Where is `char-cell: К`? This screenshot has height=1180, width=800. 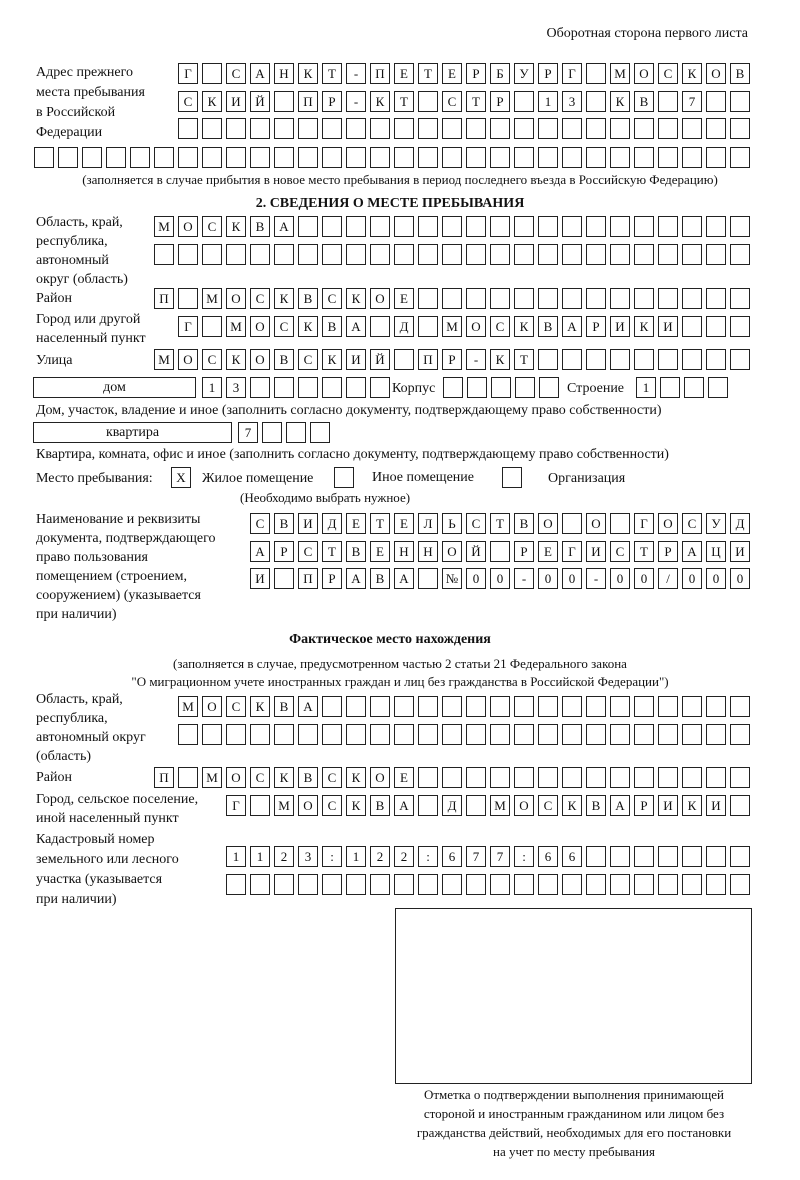
char-cell: К is located at coordinates (260, 706).